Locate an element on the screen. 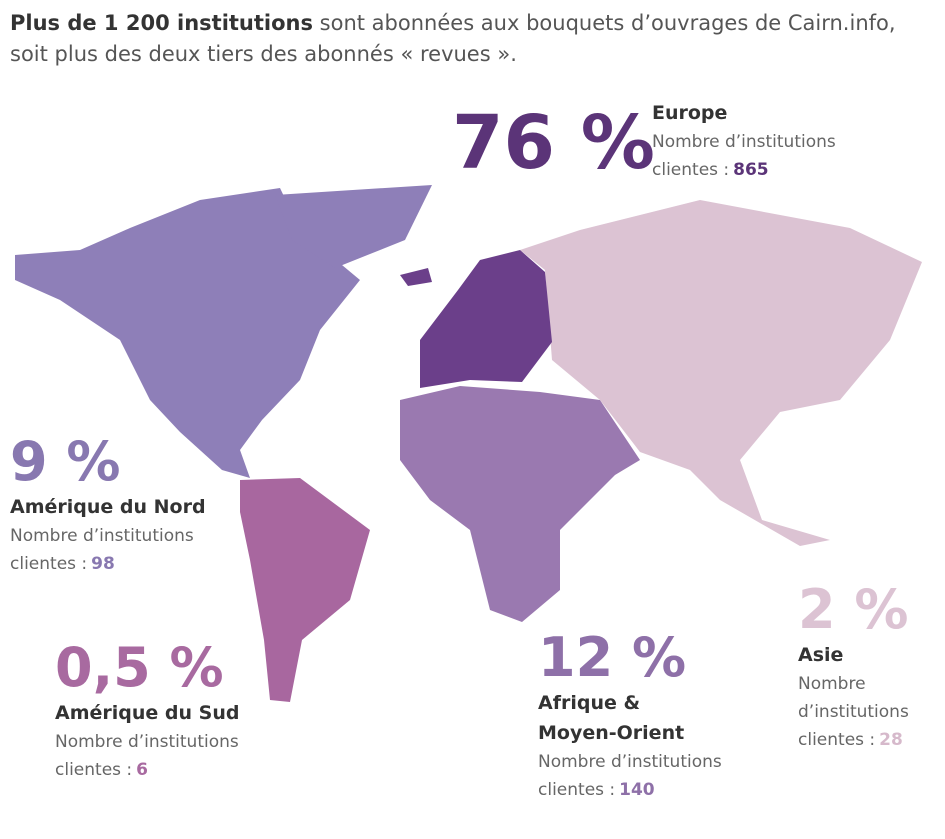  south-america is located at coordinates (305, 590).